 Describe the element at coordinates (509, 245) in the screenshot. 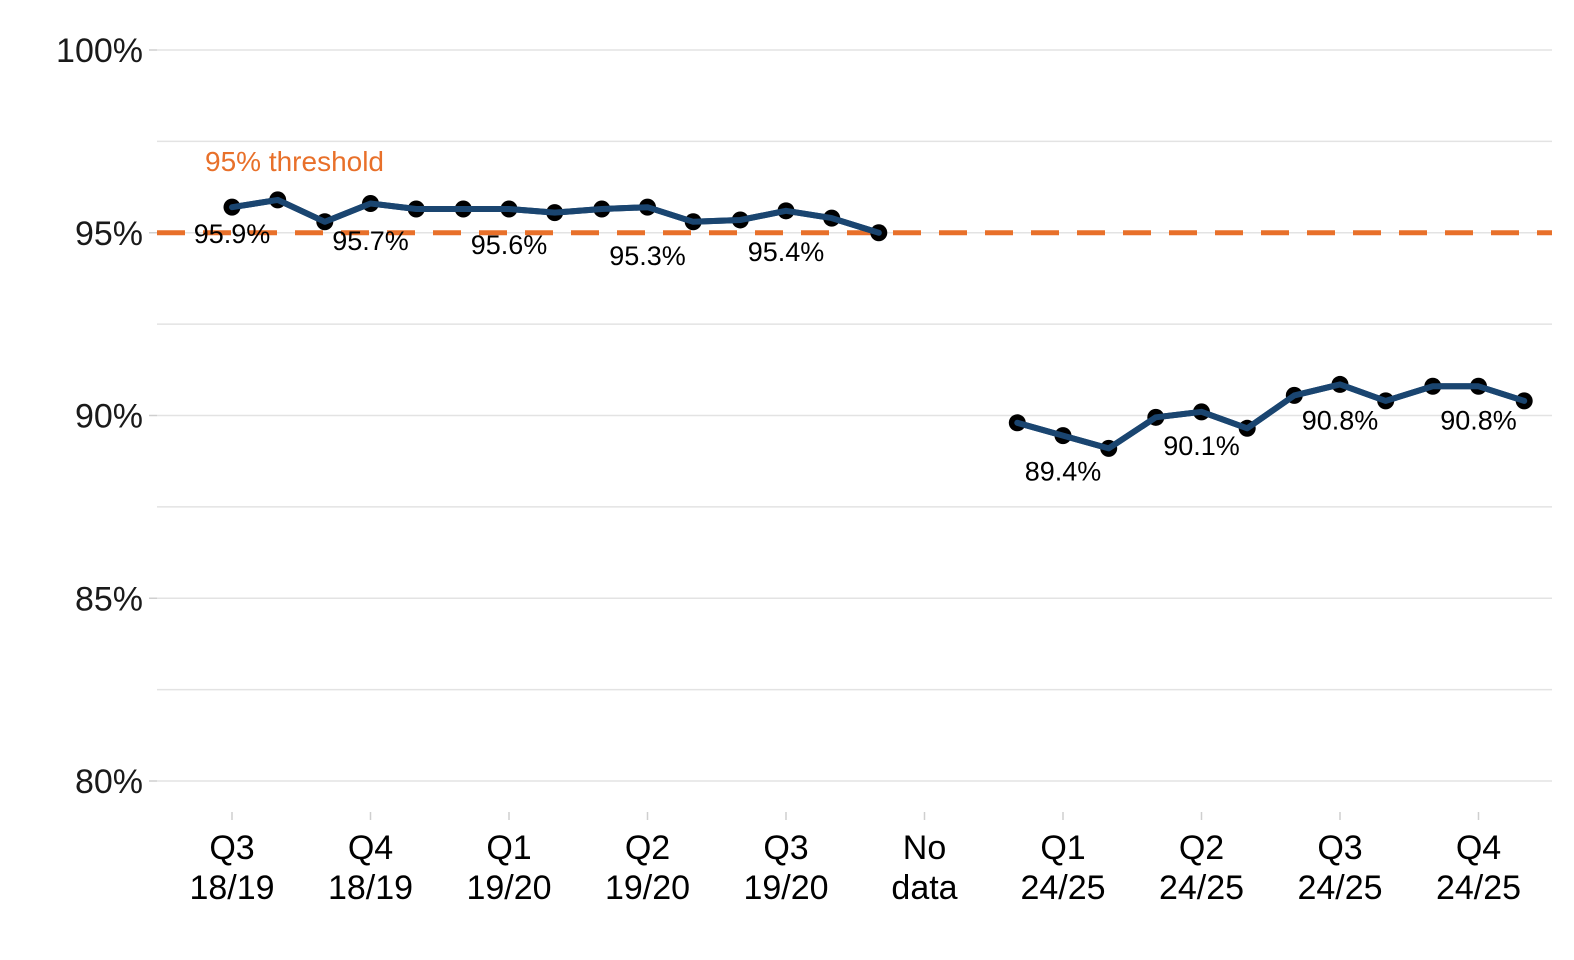

I see `data-label: 95.6%` at that location.